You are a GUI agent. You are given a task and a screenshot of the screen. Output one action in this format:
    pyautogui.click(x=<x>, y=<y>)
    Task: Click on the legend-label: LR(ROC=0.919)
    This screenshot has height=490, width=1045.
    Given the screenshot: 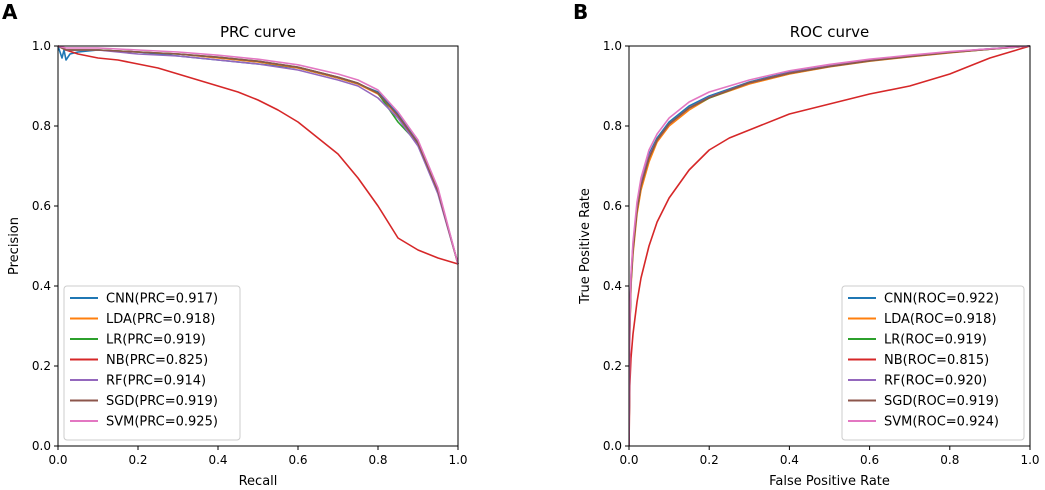 What is the action you would take?
    pyautogui.click(x=935, y=340)
    